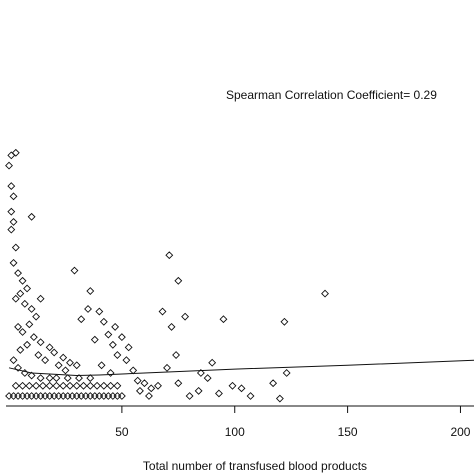 This screenshot has height=474, width=474. I want to click on x-tick-label: 100, so click(235, 432).